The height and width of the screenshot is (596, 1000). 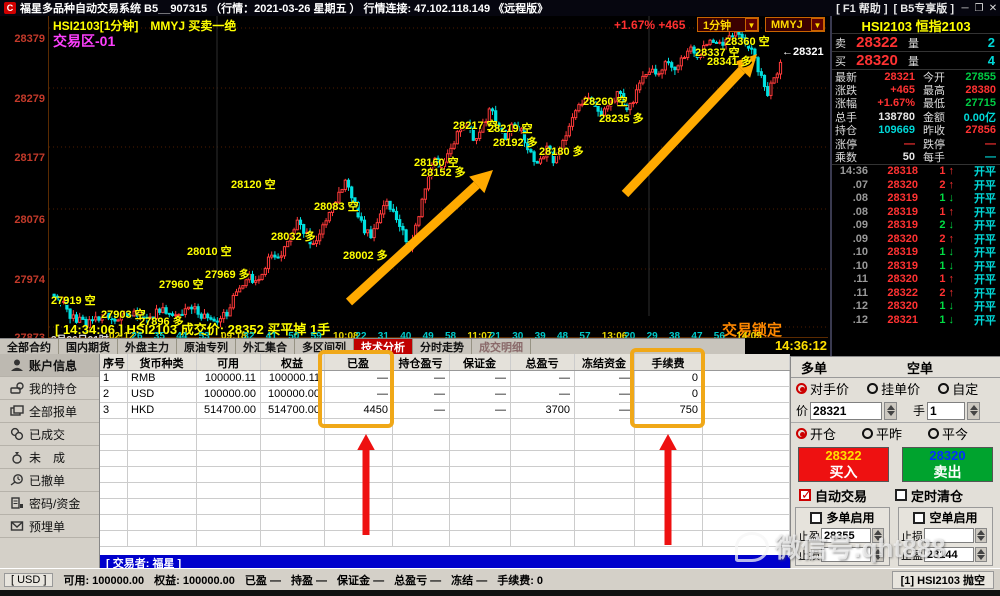 I want to click on close-button: ✕, so click(x=993, y=8).